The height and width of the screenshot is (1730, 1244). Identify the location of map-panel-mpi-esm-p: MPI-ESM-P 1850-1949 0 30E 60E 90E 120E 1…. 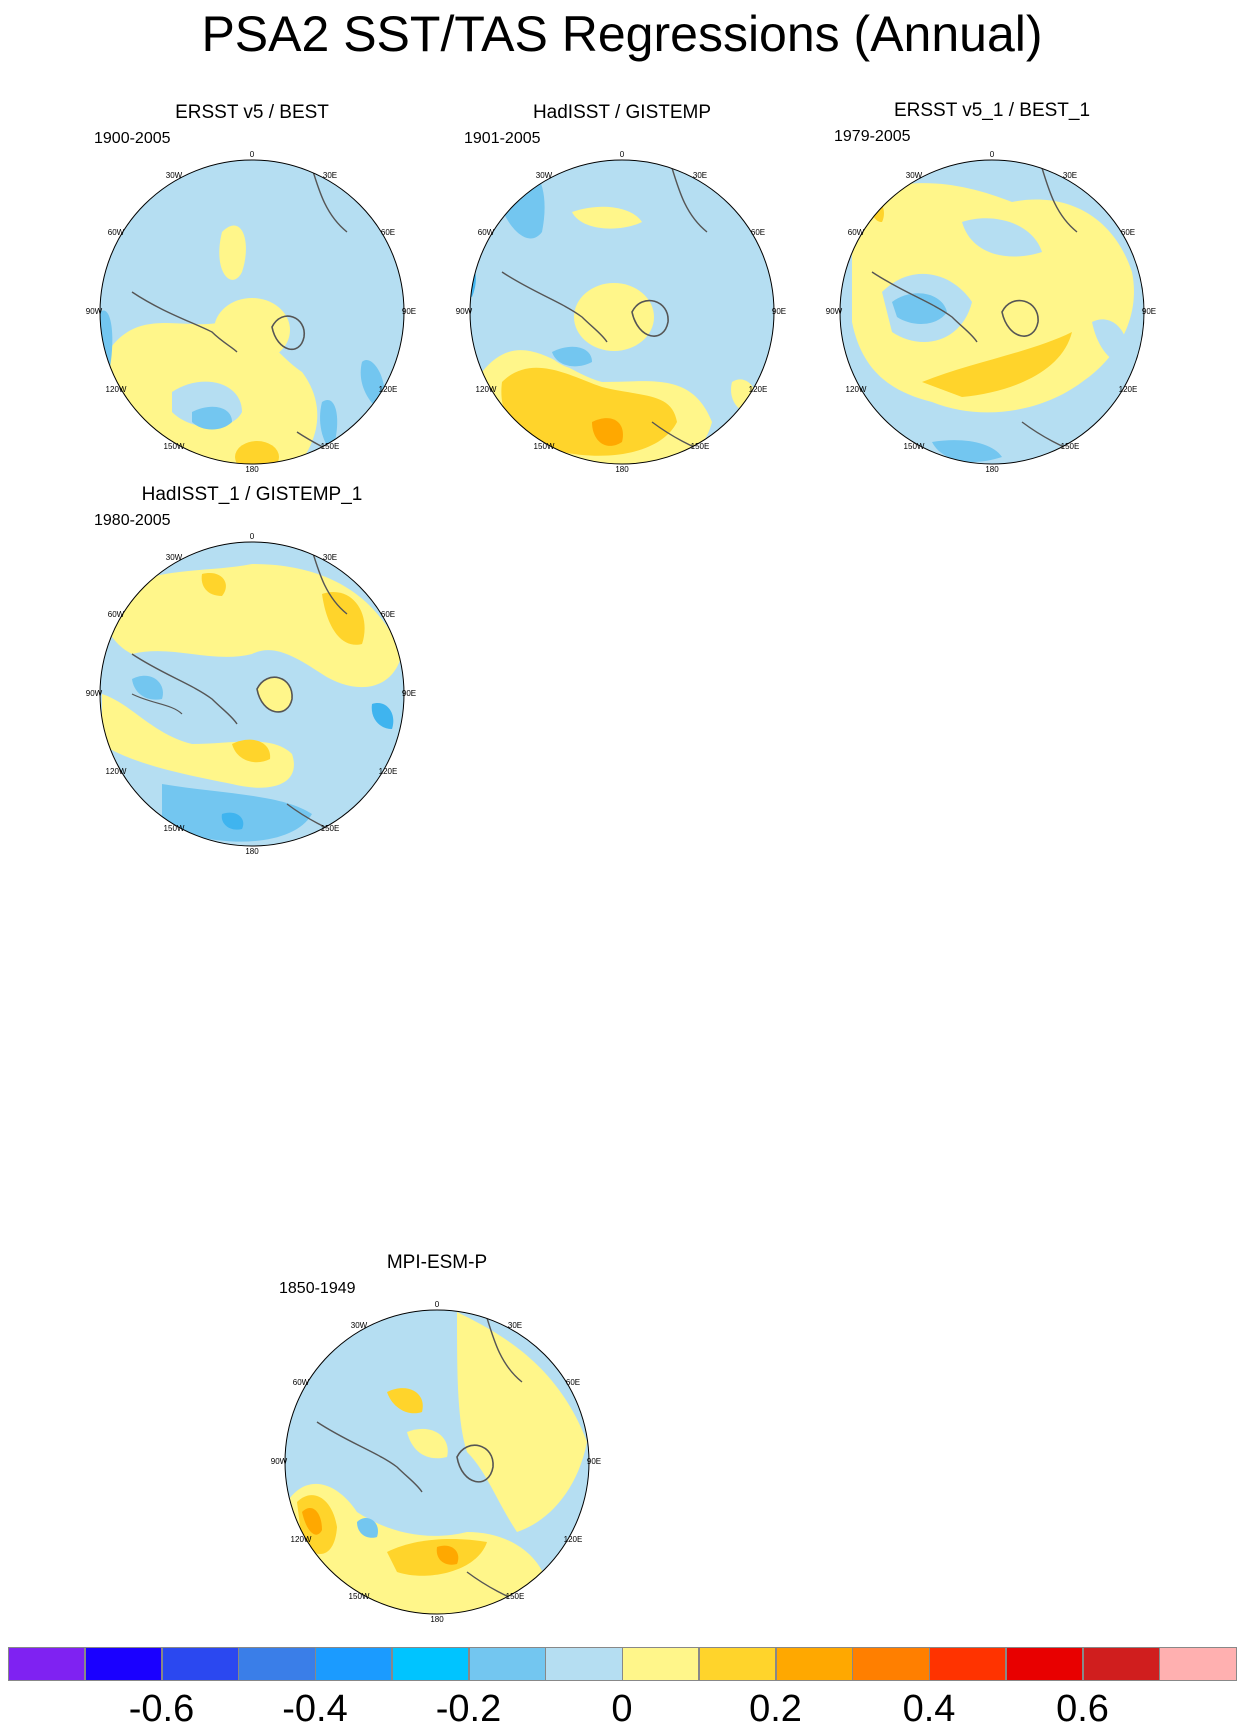
(437, 1442).